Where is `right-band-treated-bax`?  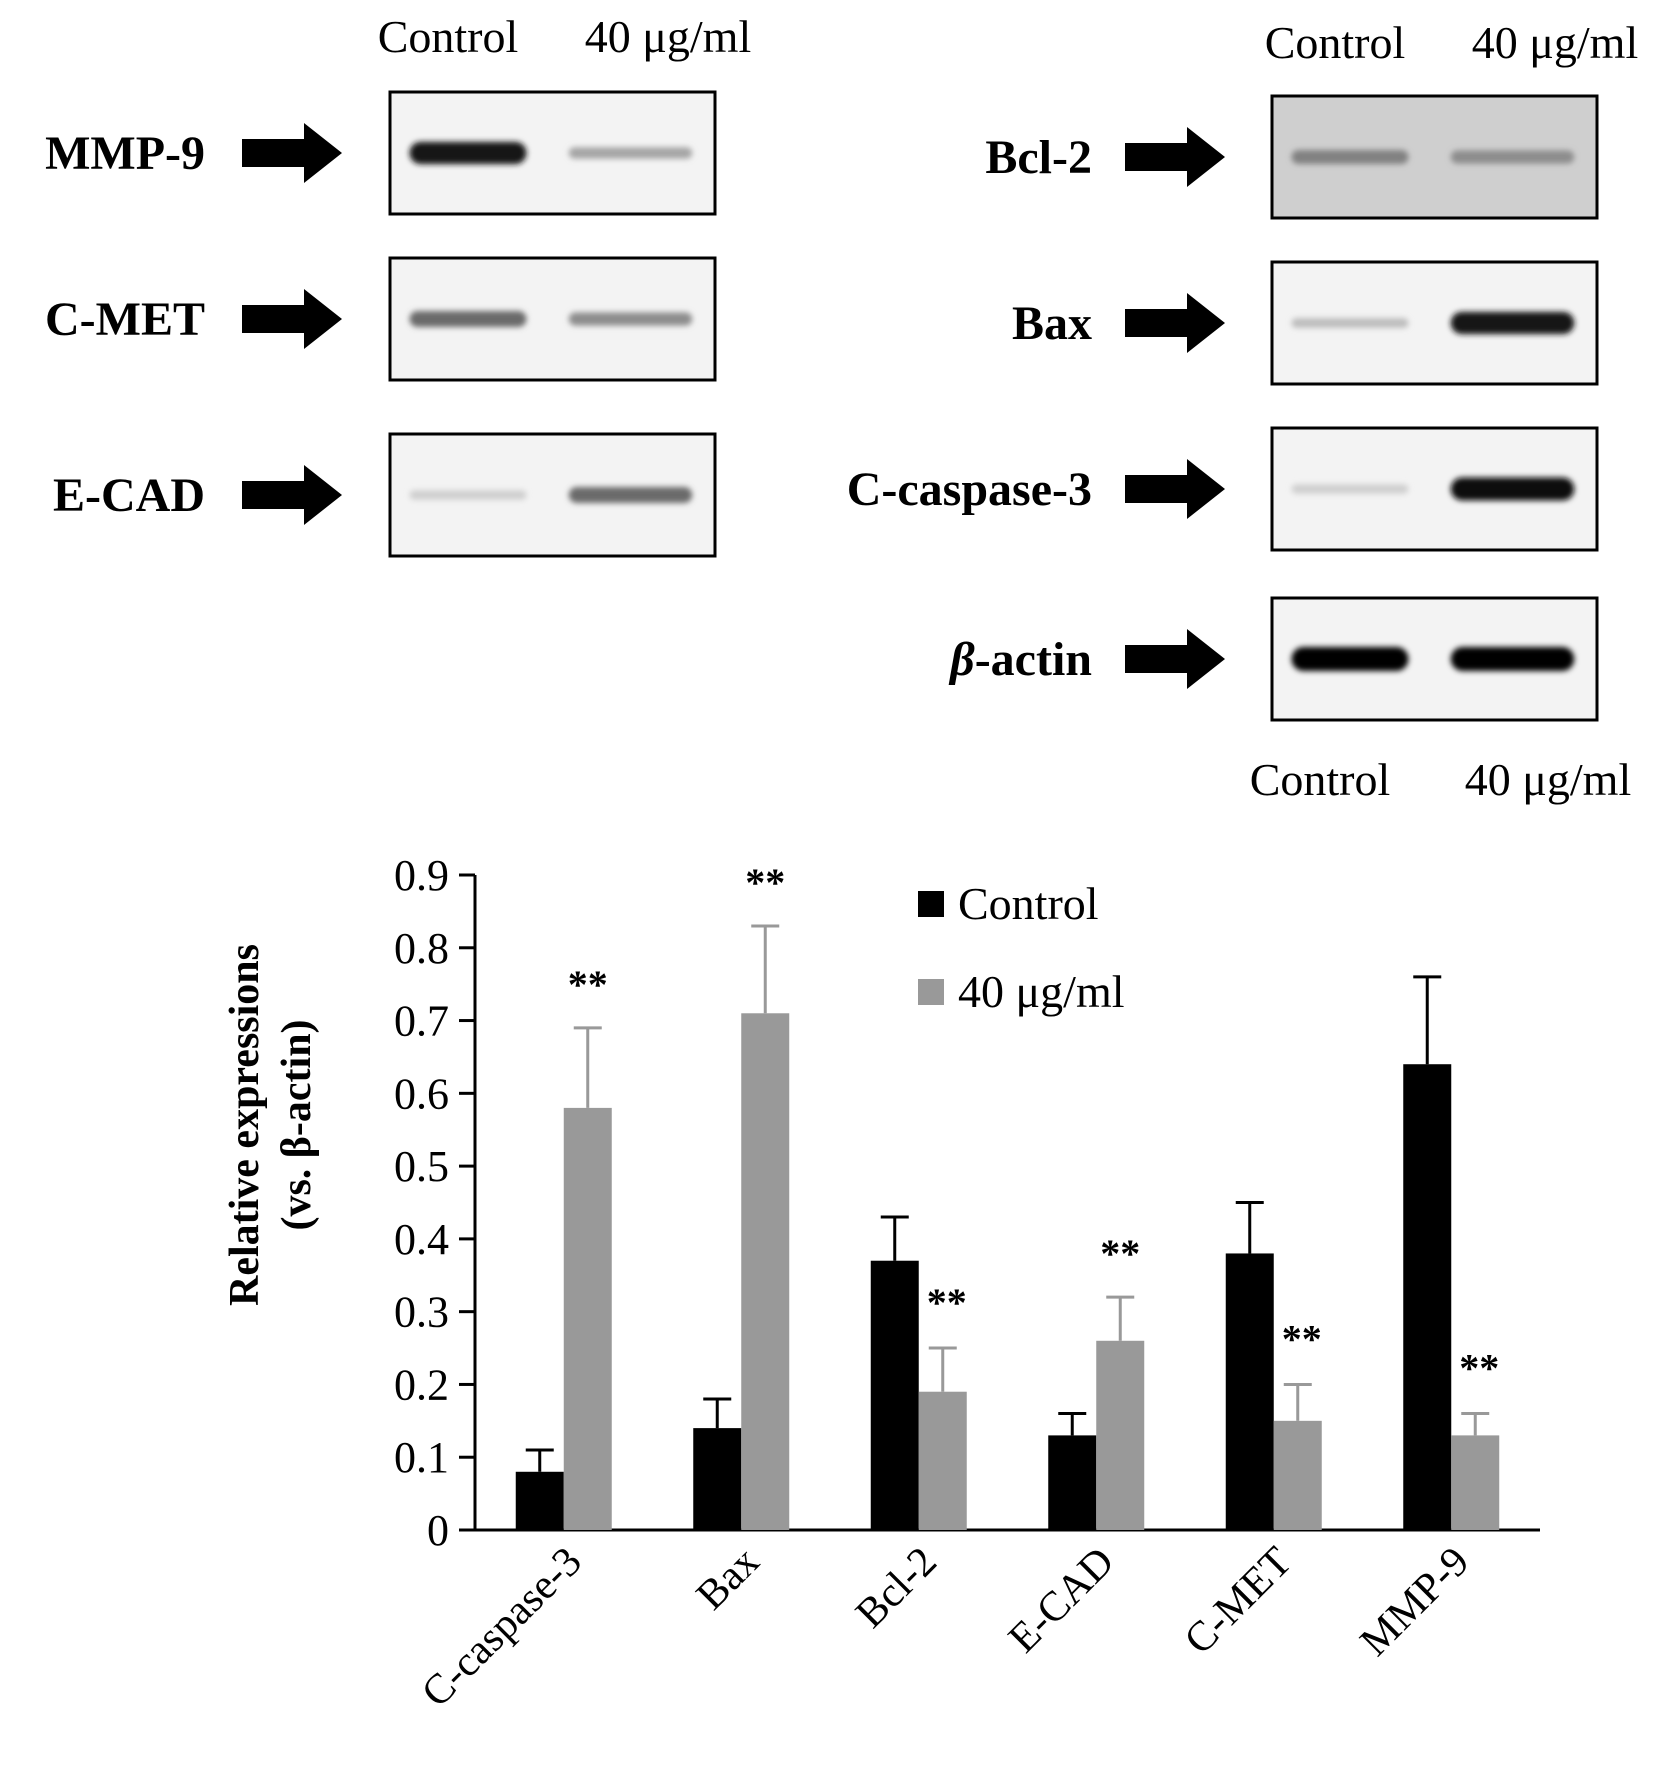
right-band-treated-bax is located at coordinates (1512, 323).